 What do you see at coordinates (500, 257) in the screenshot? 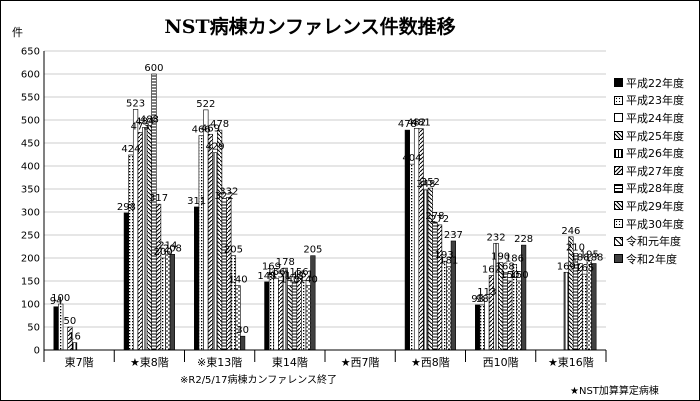
I see `data-label: 190` at bounding box center [500, 257].